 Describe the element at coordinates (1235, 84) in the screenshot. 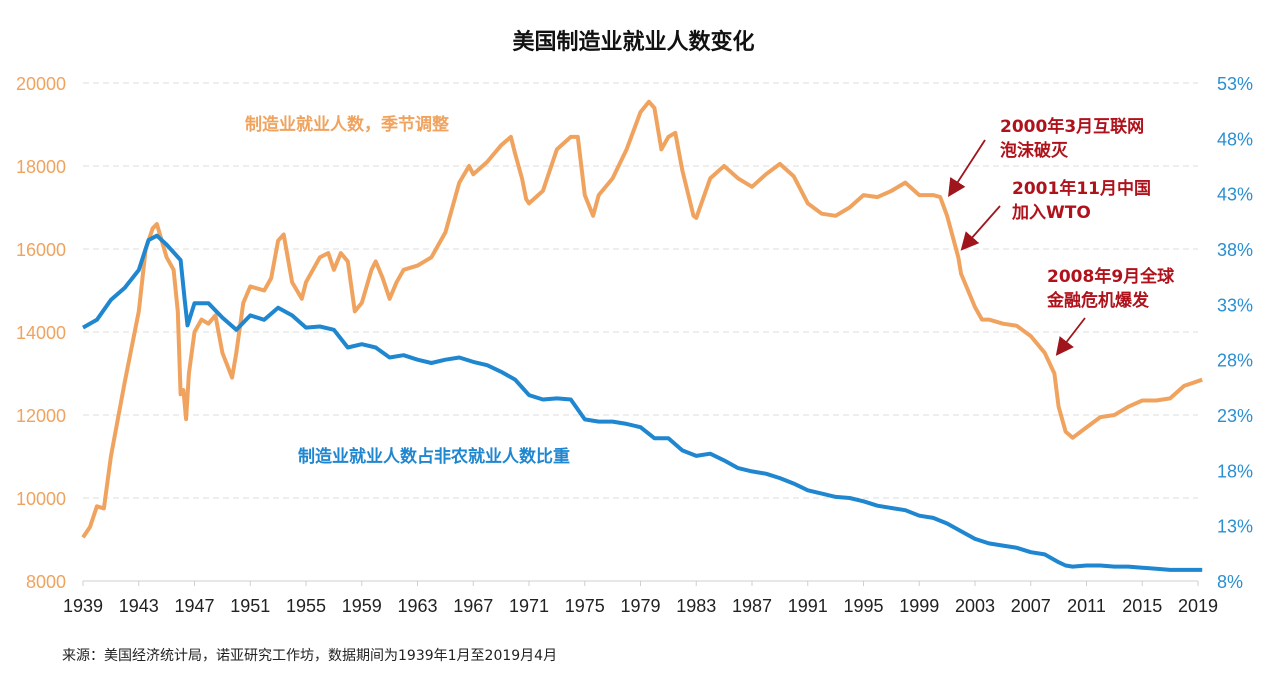

I see `right-axis-tick-label: 53%` at that location.